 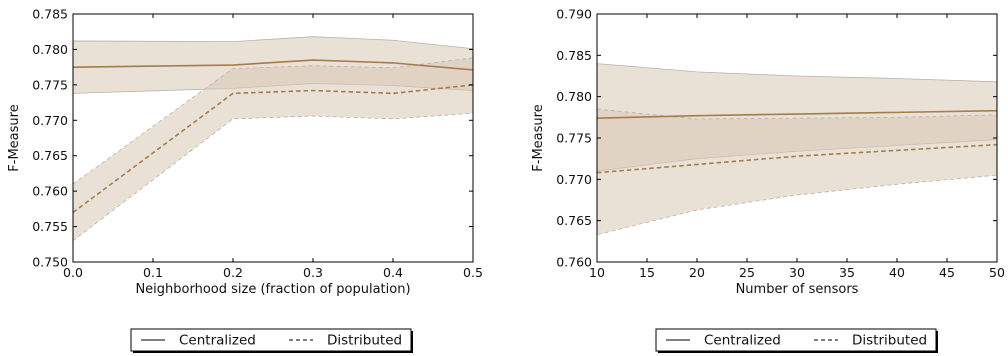 What do you see at coordinates (153, 272) in the screenshot?
I see `x-tick-label: 0.1` at bounding box center [153, 272].